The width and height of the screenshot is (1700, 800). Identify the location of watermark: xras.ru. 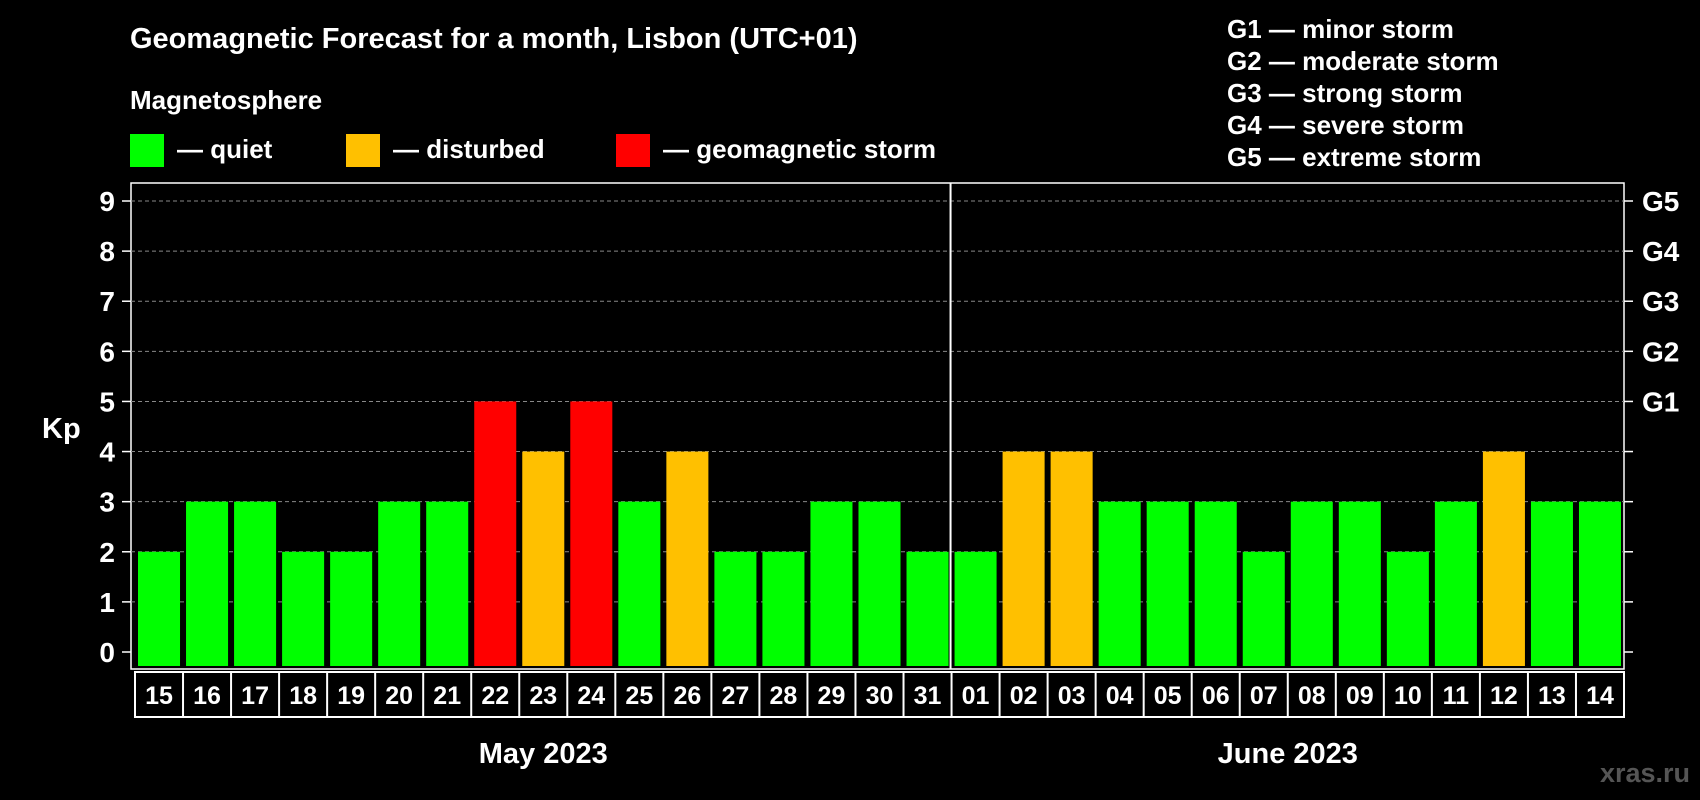
(1645, 773).